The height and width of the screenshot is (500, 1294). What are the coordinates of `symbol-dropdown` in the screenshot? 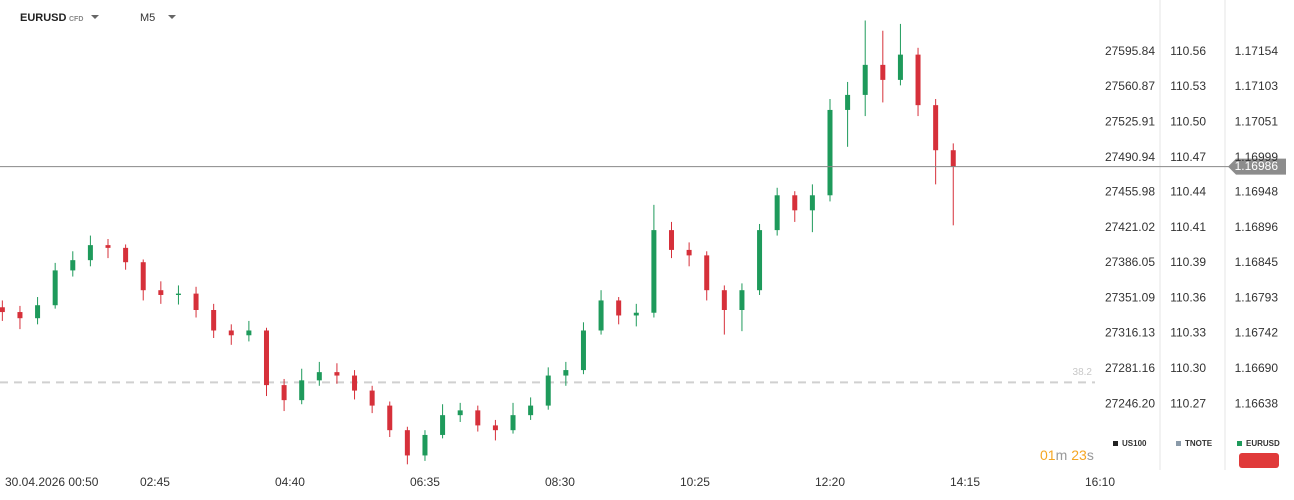 It's located at (95, 17).